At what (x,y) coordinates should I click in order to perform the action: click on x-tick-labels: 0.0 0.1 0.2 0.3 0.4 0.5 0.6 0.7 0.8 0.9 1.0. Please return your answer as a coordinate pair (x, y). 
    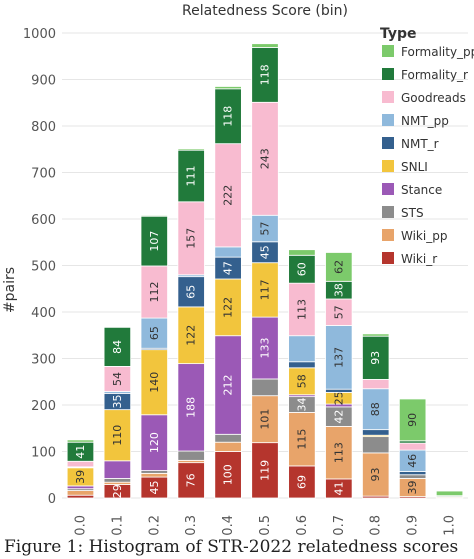
    Looking at the image, I should click on (265, 525).